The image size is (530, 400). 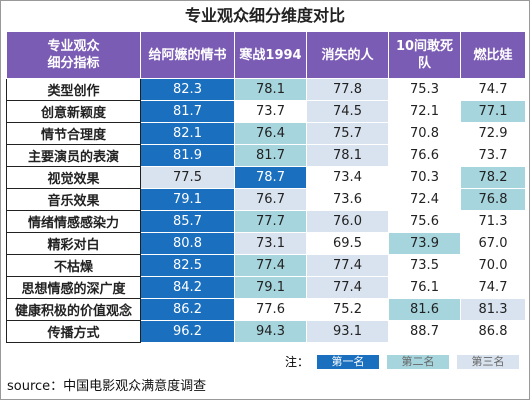 I want to click on table-row: 不枯燥 82.5 77.4 77.4 73.5 70.0, so click(x=266, y=265).